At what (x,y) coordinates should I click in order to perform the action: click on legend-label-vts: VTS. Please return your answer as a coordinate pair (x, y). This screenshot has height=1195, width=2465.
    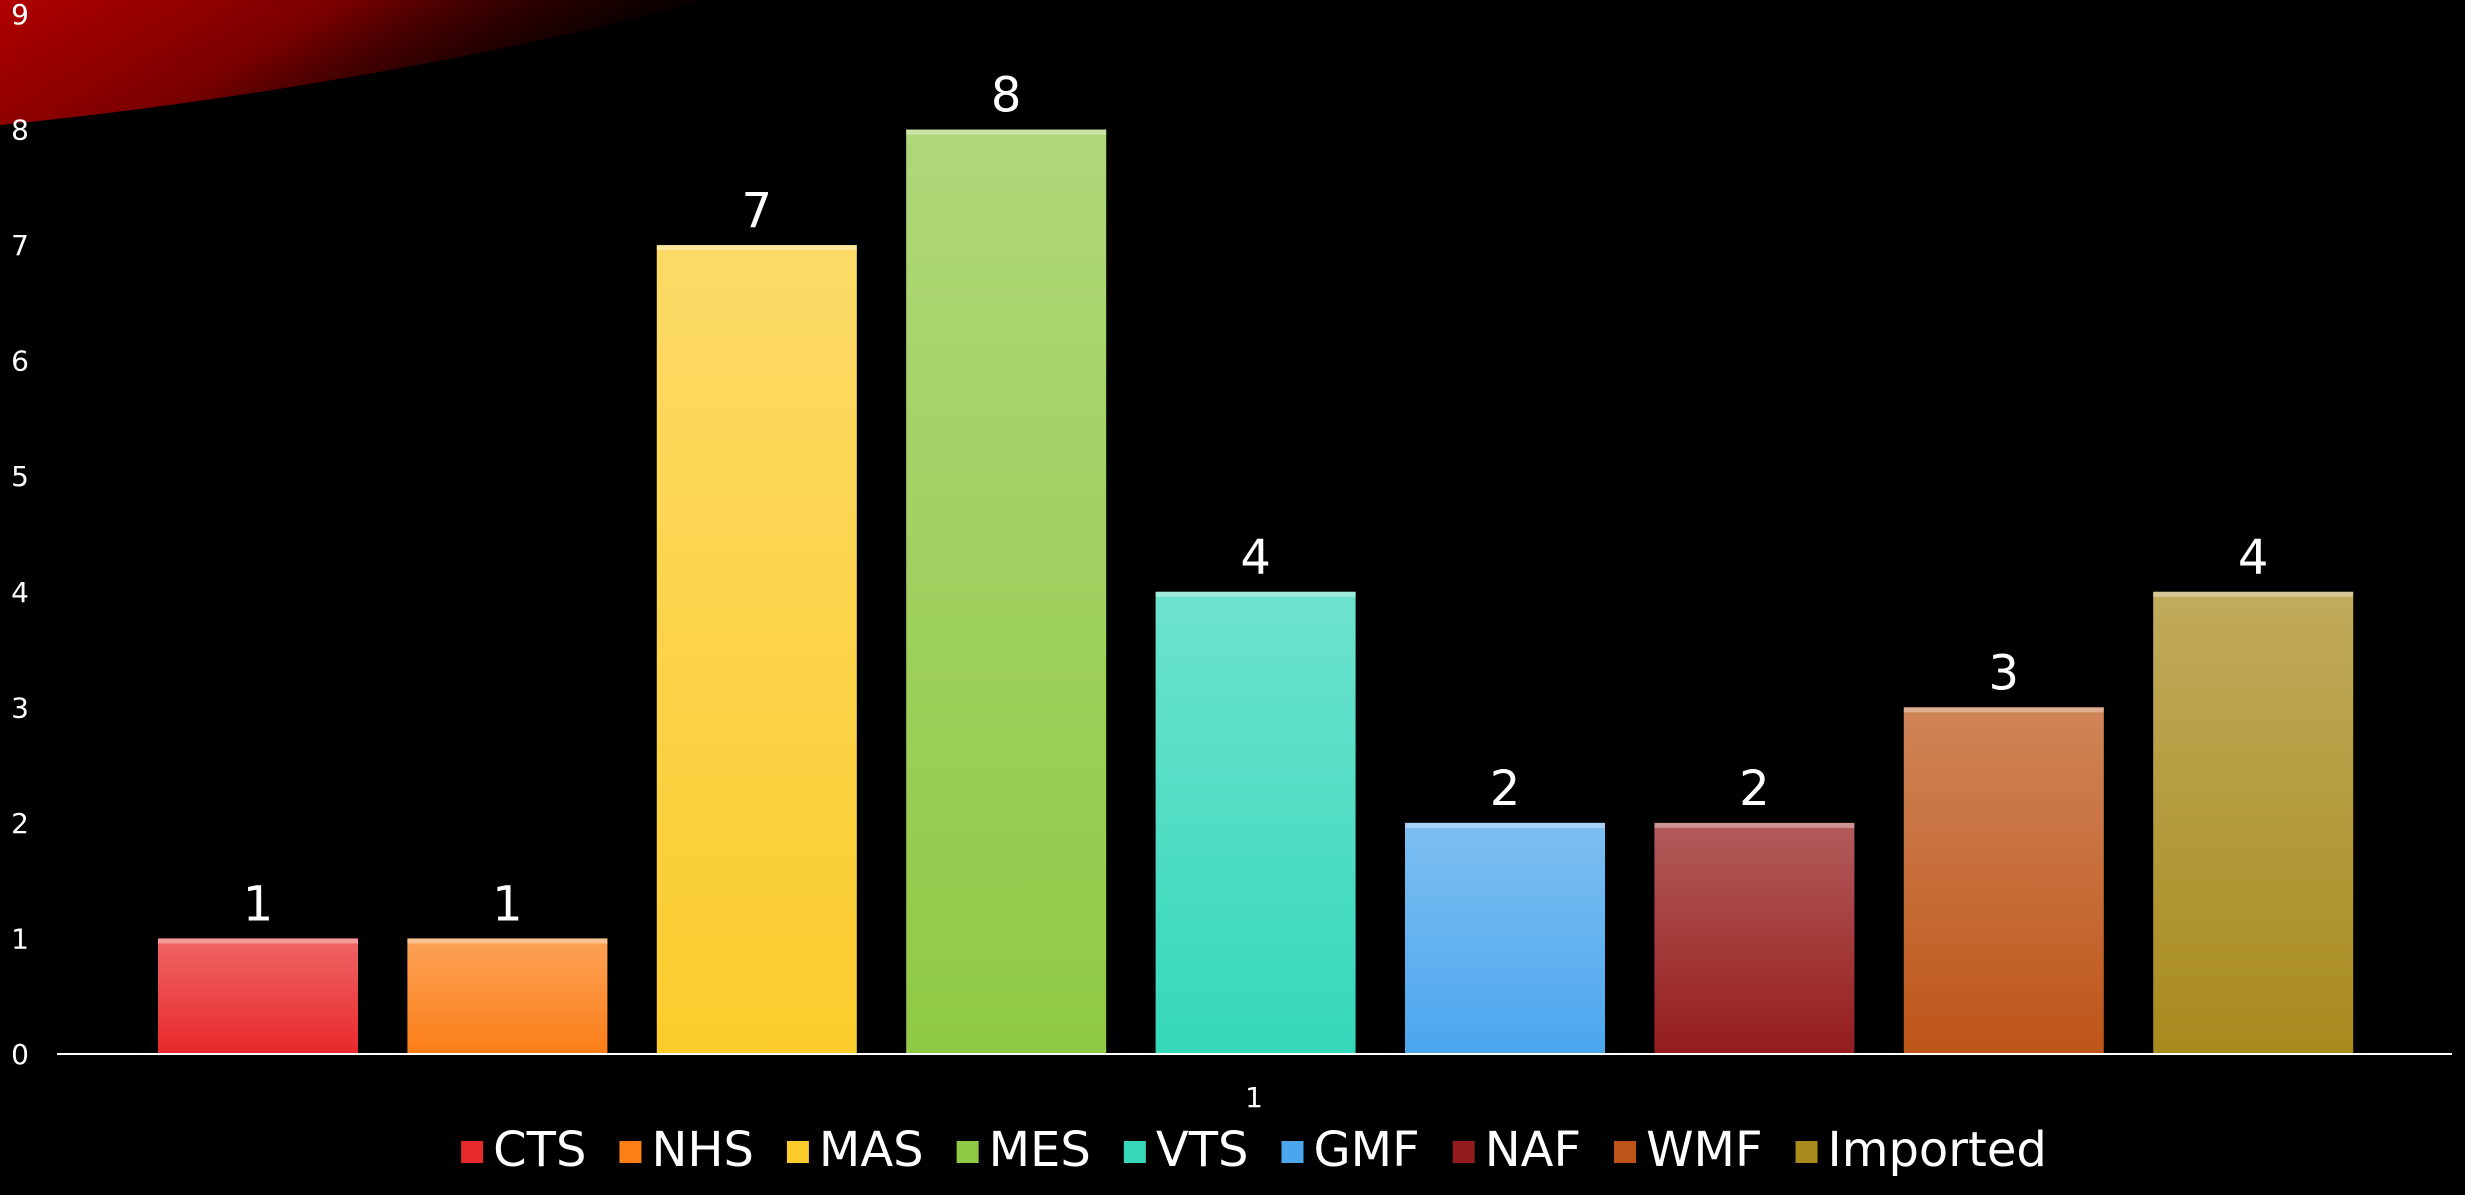
    Looking at the image, I should click on (1202, 1150).